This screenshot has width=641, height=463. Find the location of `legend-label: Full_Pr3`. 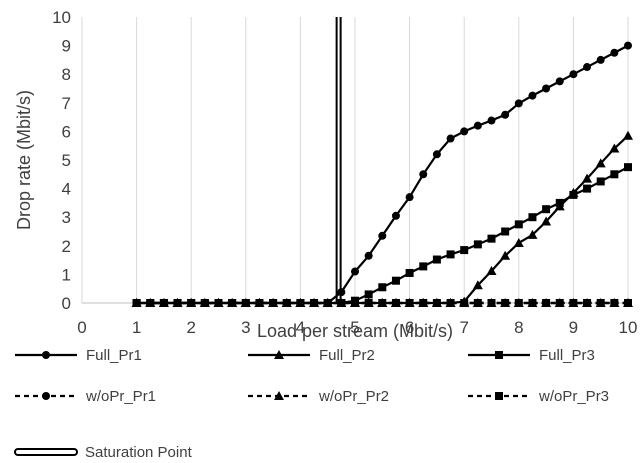

legend-label: Full_Pr3 is located at coordinates (567, 355).